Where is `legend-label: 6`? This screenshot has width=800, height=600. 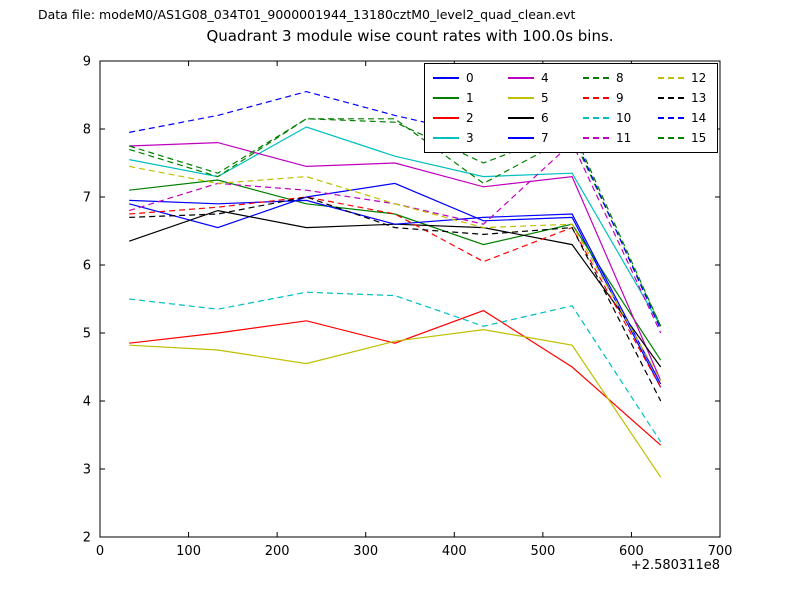
legend-label: 6 is located at coordinates (545, 118).